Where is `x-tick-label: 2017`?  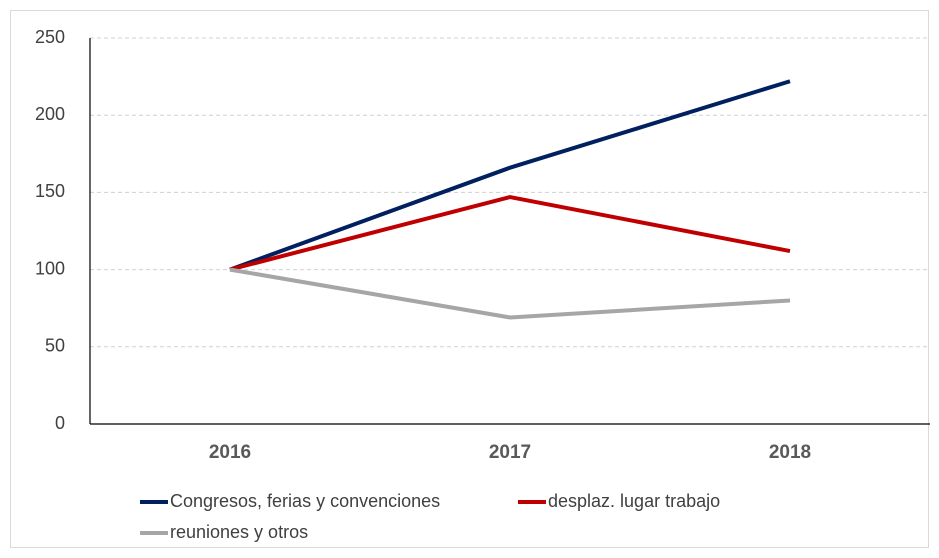 x-tick-label: 2017 is located at coordinates (510, 452).